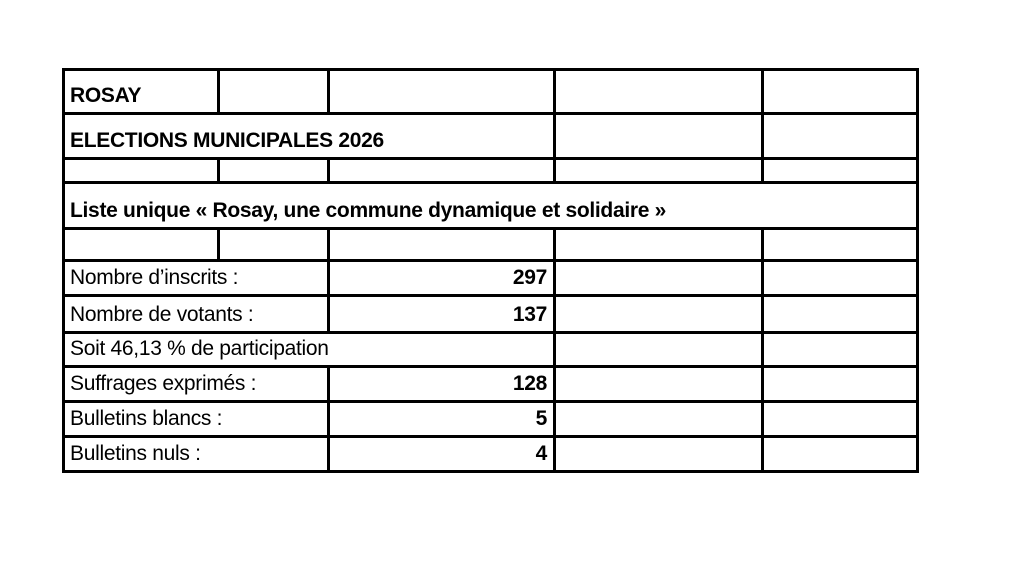  What do you see at coordinates (196, 314) in the screenshot?
I see `voters-label: Nombre de votants :` at bounding box center [196, 314].